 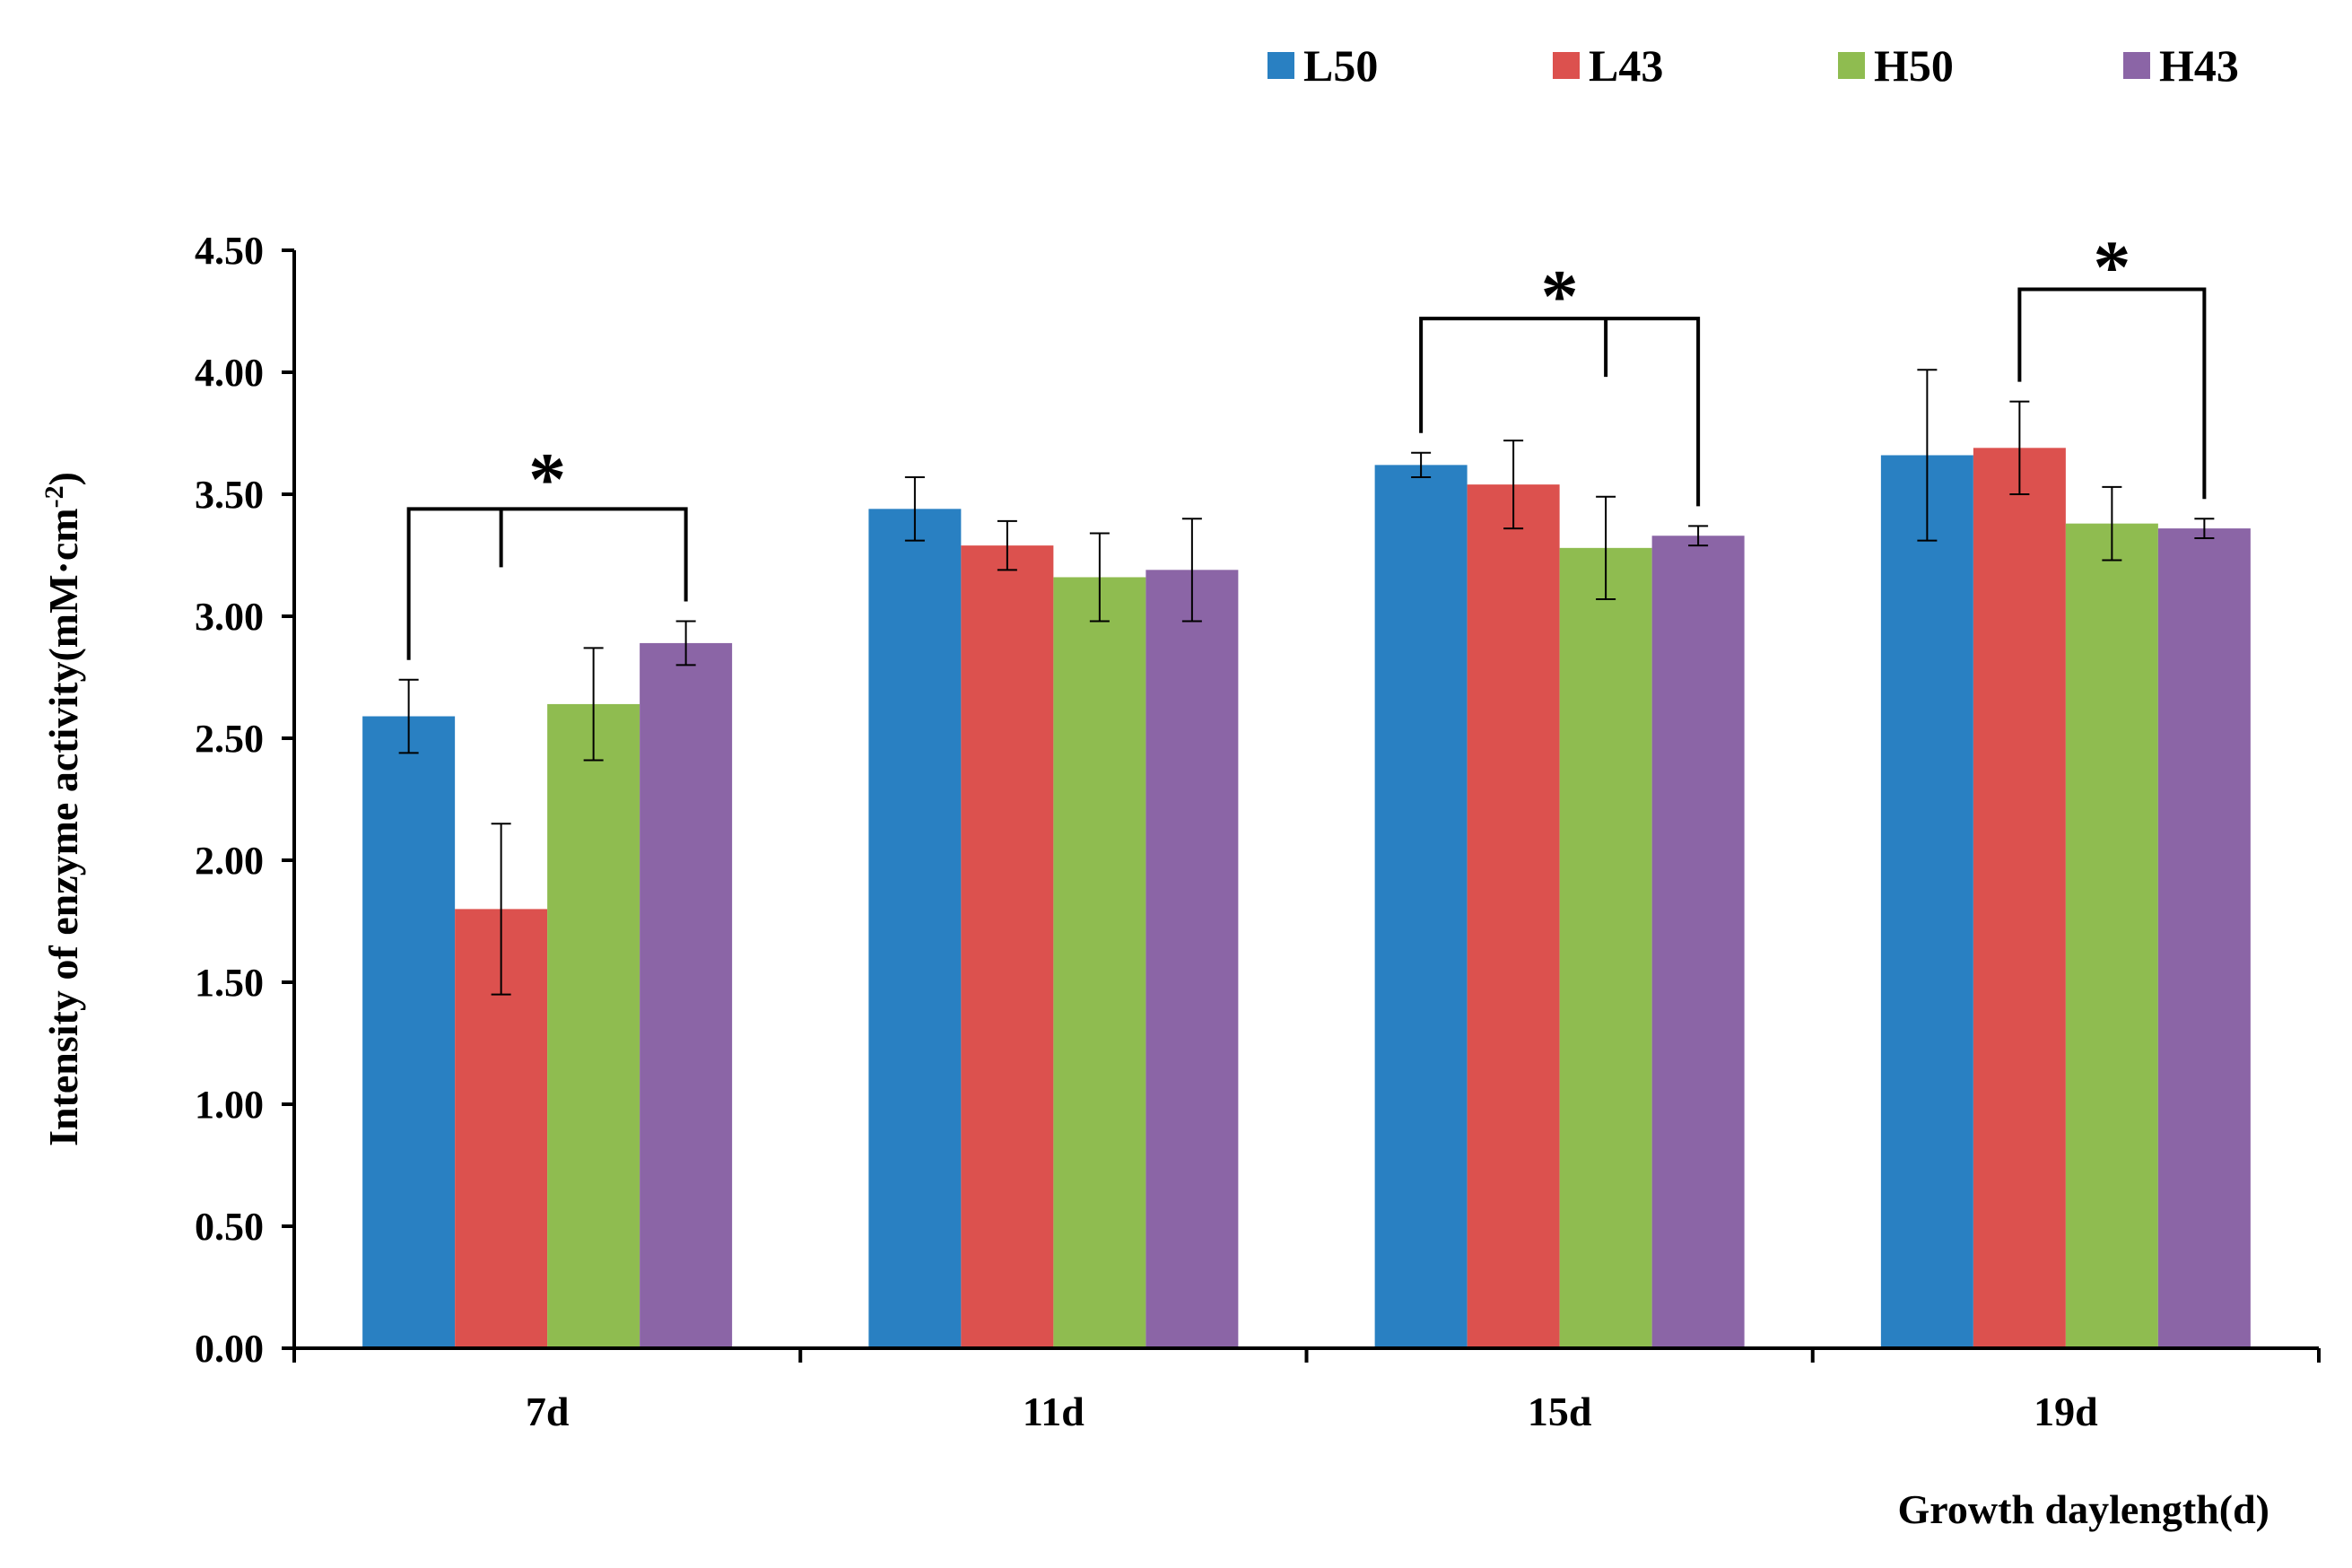 What do you see at coordinates (2084, 1509) in the screenshot?
I see `x-axis-label: Growth daylength(d)` at bounding box center [2084, 1509].